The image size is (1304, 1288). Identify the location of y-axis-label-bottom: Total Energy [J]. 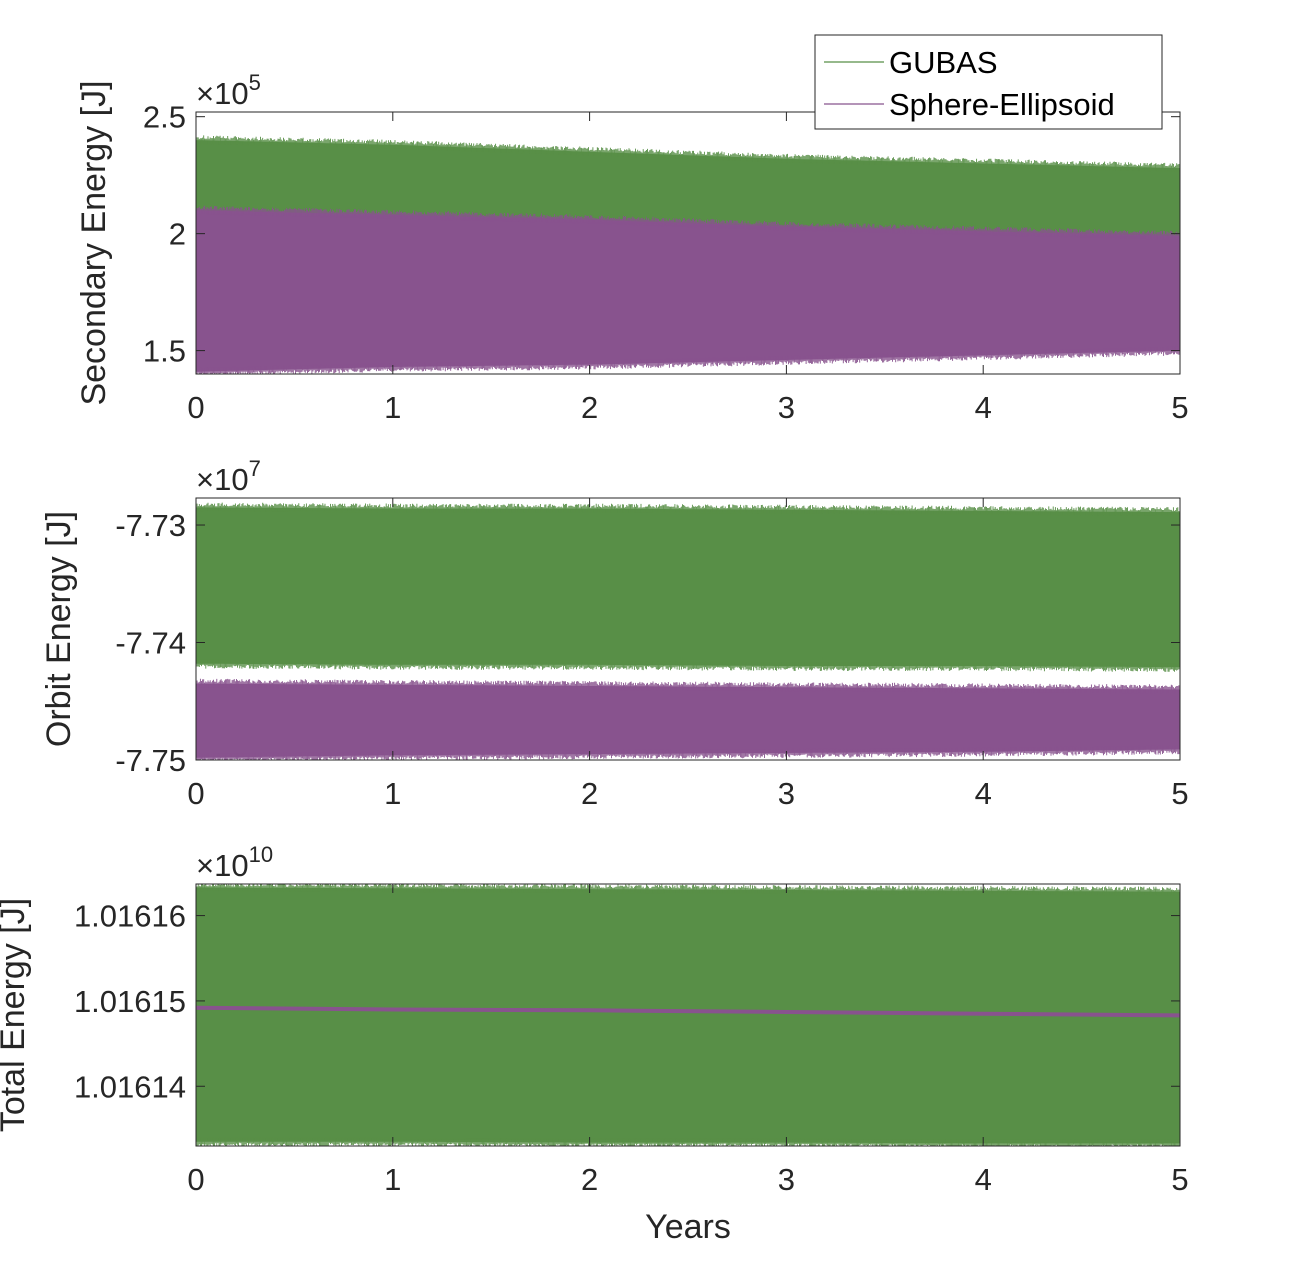
(16, 1015).